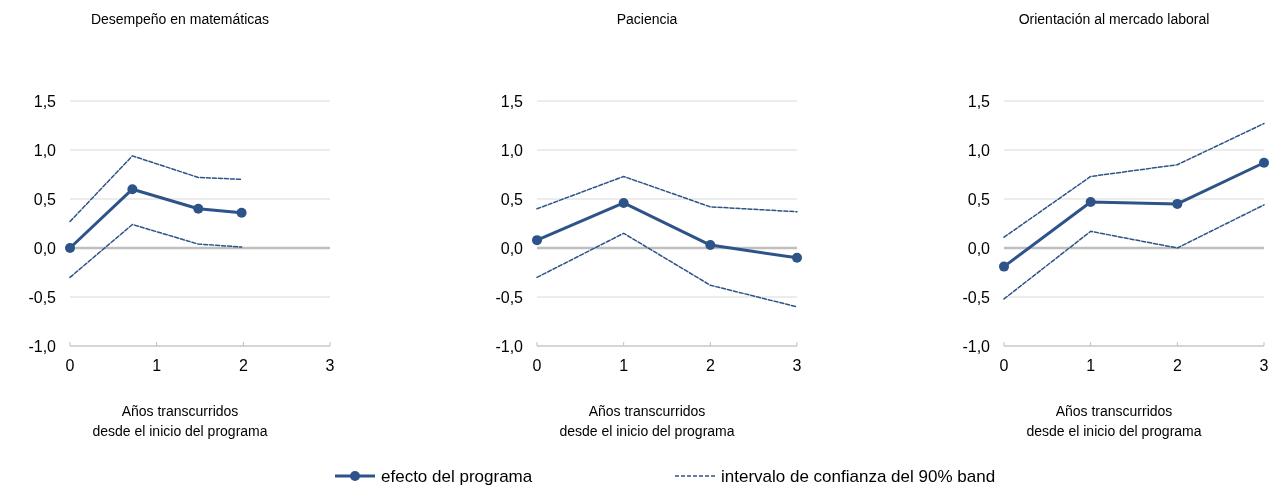 Image resolution: width=1281 pixels, height=494 pixels. Describe the element at coordinates (858, 476) in the screenshot. I see `legend-label: intervalo de confianza del 90% band` at that location.